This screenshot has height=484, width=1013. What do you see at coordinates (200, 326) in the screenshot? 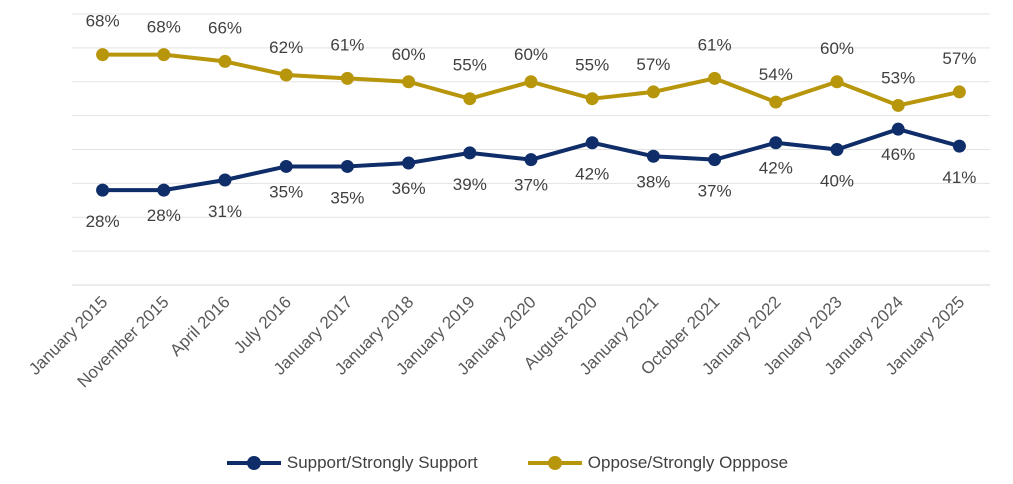
I see `x-tick-label: April 2016` at bounding box center [200, 326].